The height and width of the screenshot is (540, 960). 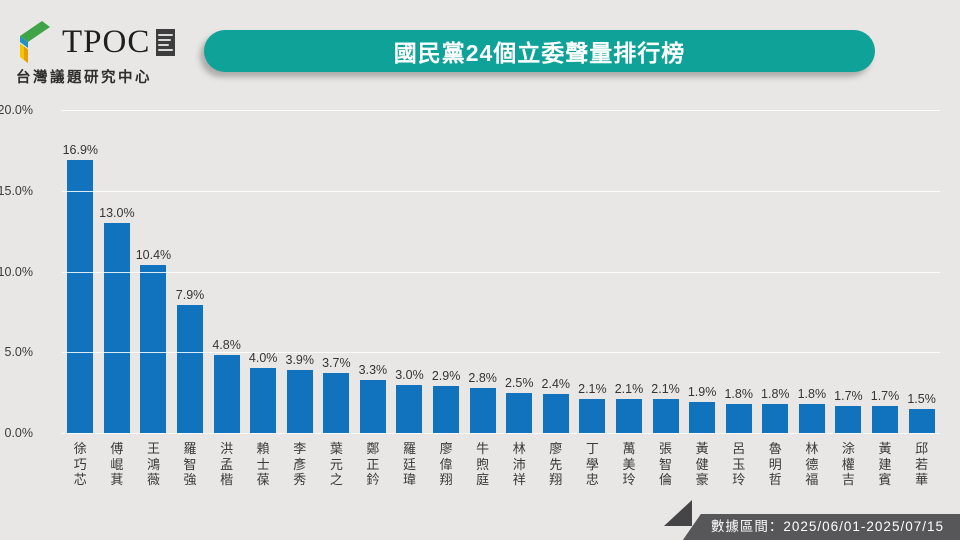 I want to click on category-label-char: 健, so click(x=702, y=464).